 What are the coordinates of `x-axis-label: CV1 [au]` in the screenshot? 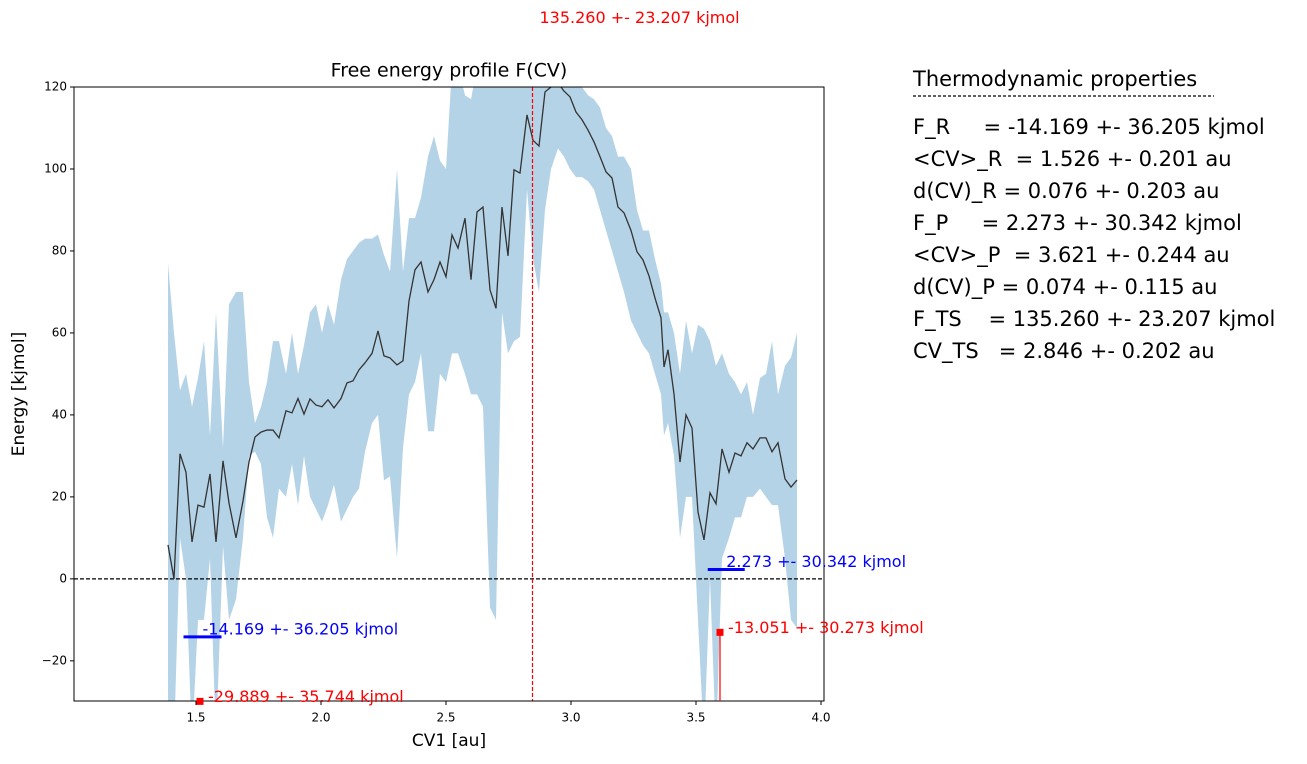 It's located at (449, 741).